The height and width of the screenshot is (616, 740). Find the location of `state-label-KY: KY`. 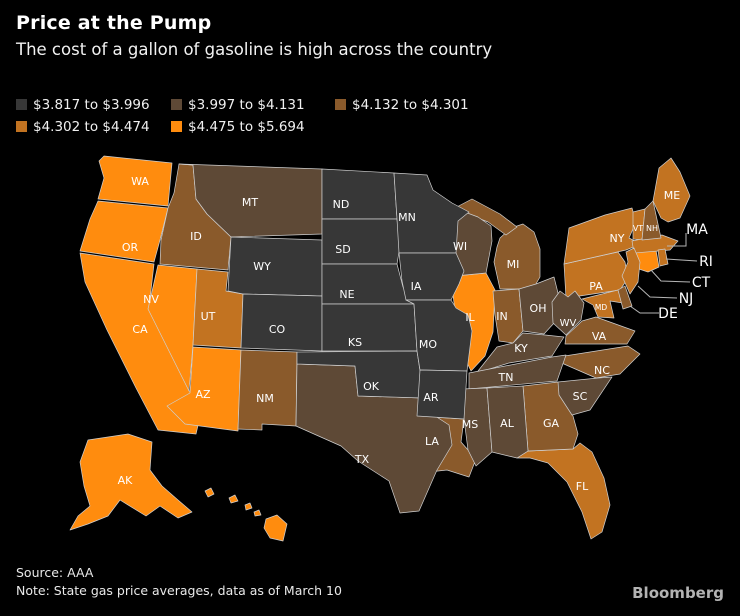

state-label-KY: KY is located at coordinates (521, 348).